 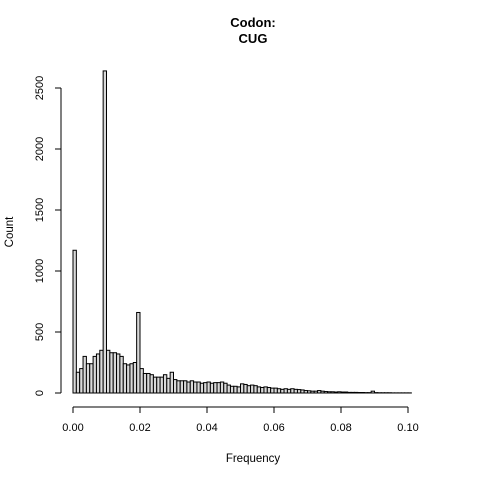 I want to click on x-tick-label: 0.00, so click(x=72, y=428).